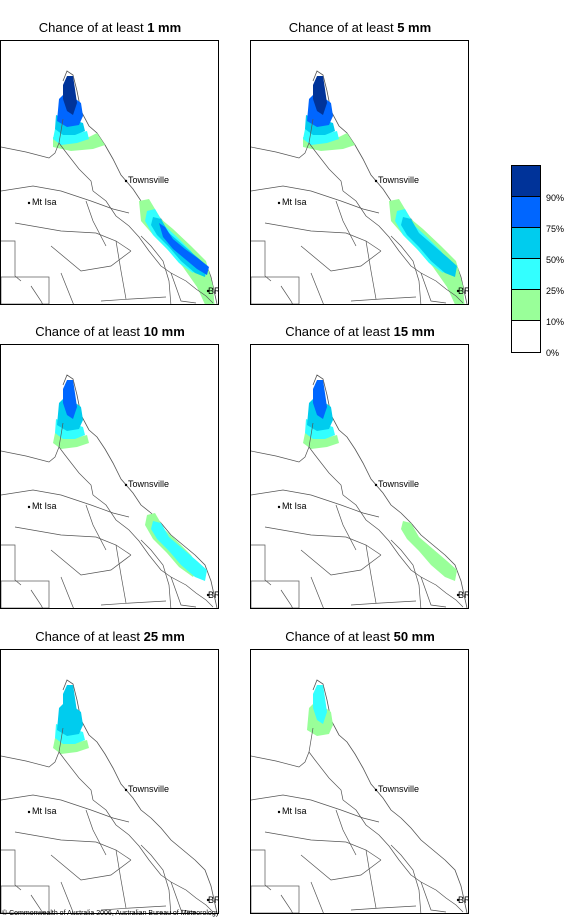  I want to click on panel-title-amount: 10 mm, so click(164, 331).